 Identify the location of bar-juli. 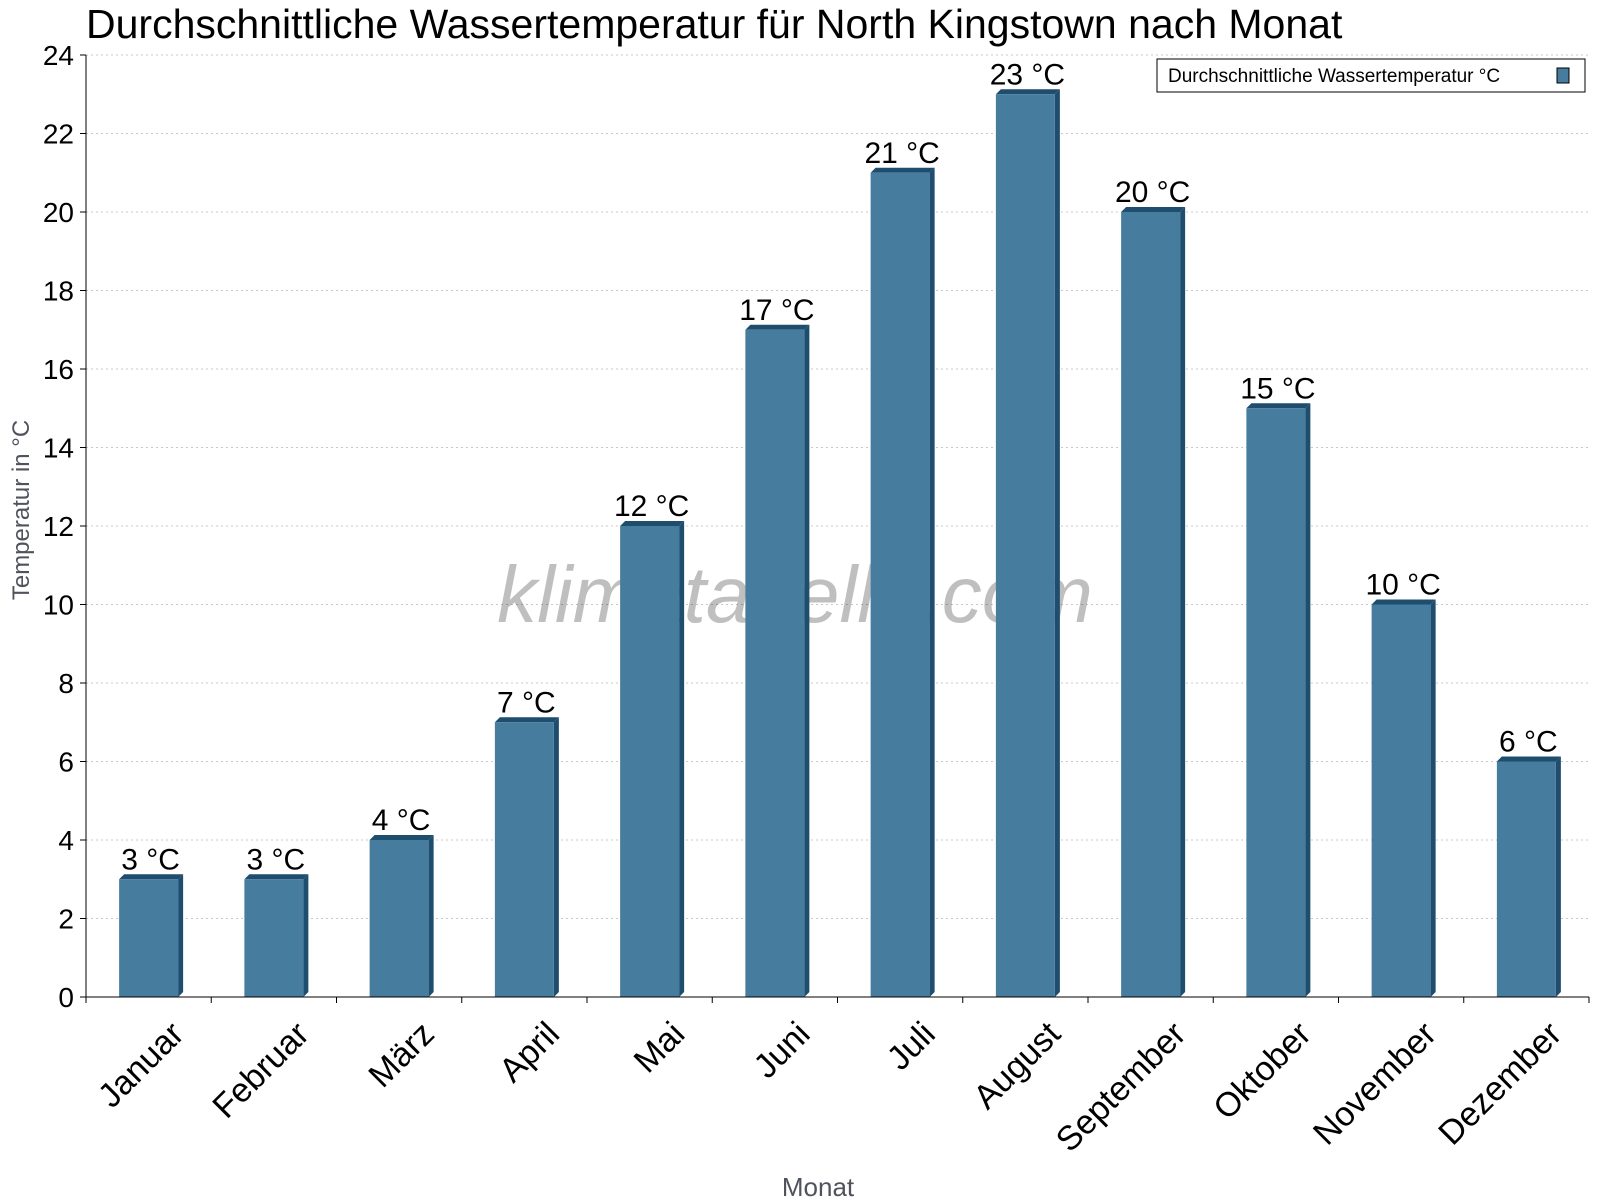
(902, 582).